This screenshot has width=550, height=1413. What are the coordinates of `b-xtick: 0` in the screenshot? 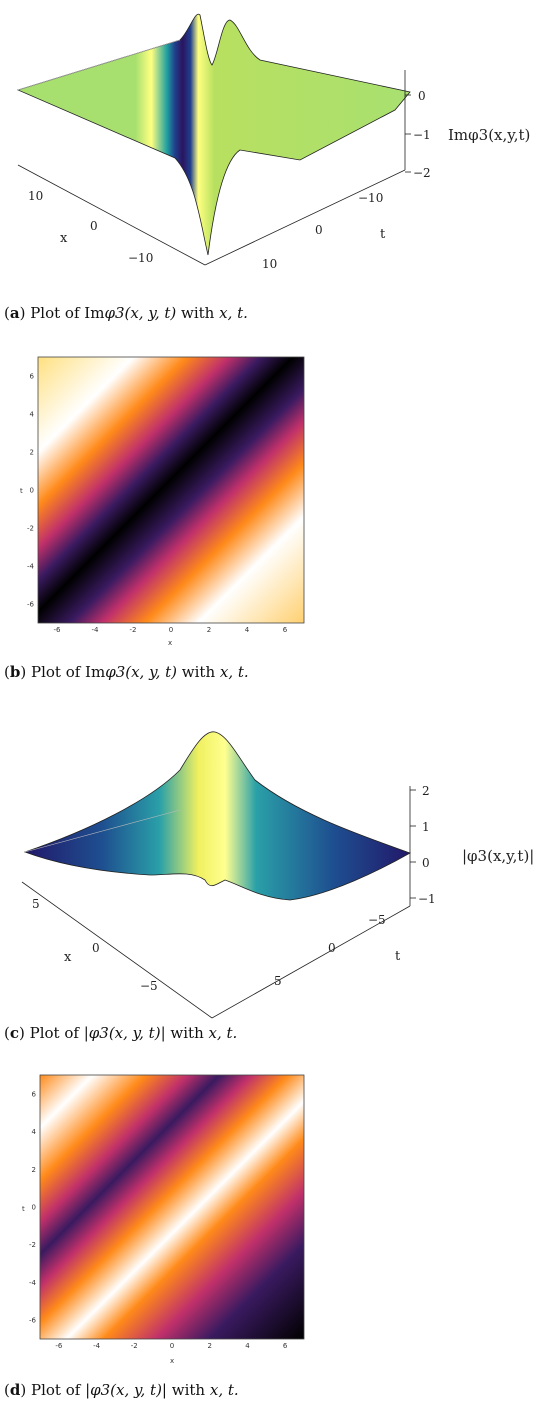 It's located at (171, 630).